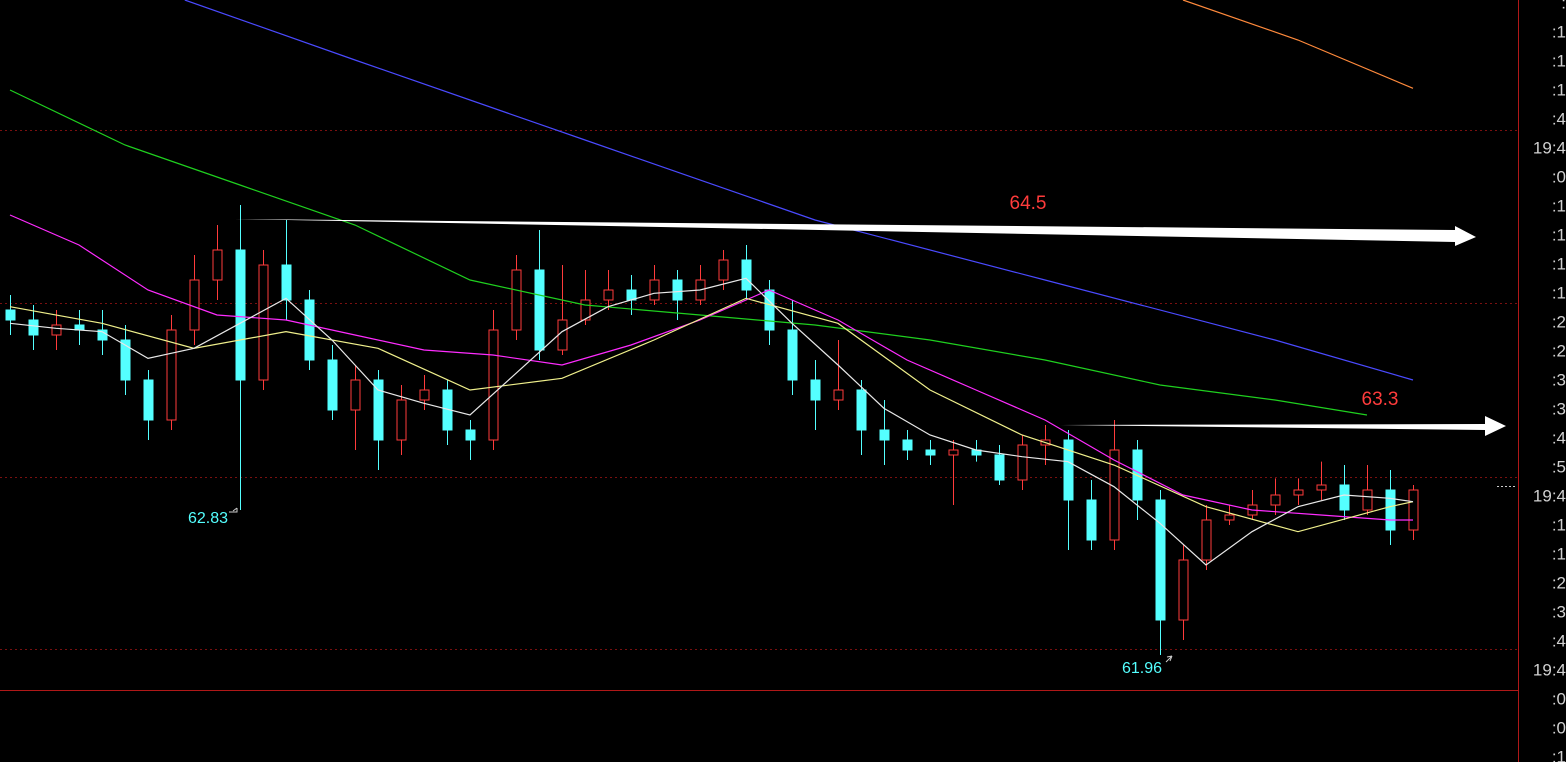  What do you see at coordinates (1559, 466) in the screenshot?
I see `time-label: :5` at bounding box center [1559, 466].